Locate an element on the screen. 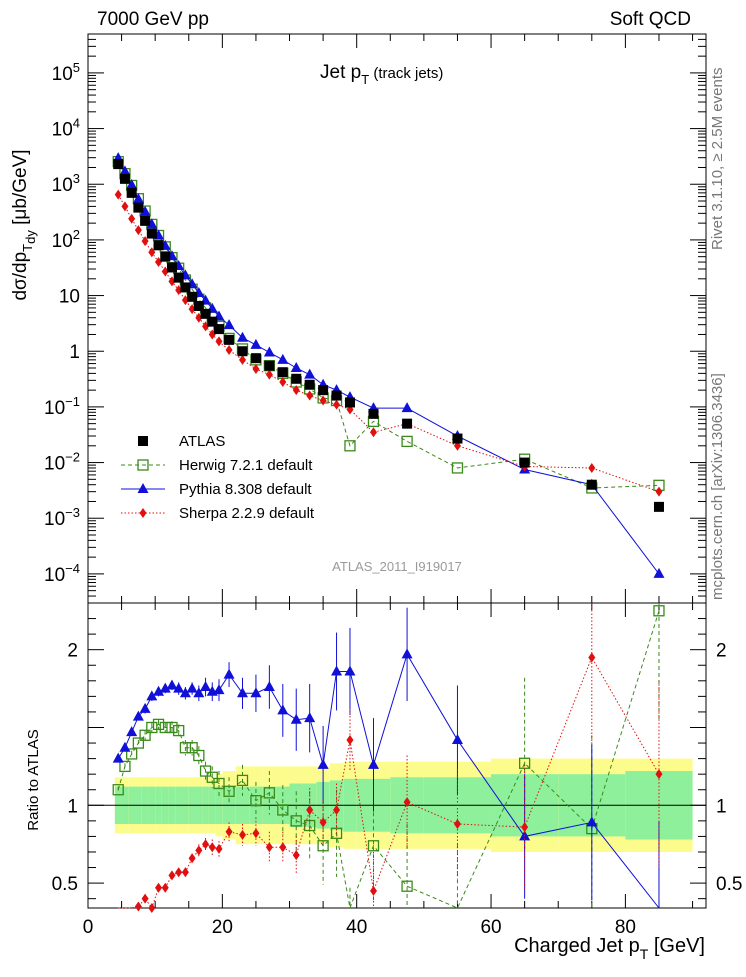 The width and height of the screenshot is (746, 977). legend-marker-herwig is located at coordinates (143, 465).